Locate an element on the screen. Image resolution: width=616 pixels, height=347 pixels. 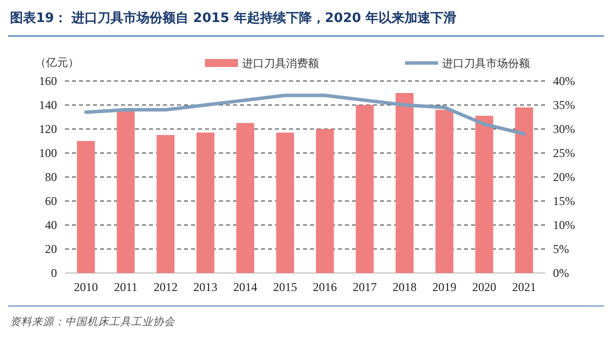
y2-tick-label: 5% is located at coordinates (561, 249).